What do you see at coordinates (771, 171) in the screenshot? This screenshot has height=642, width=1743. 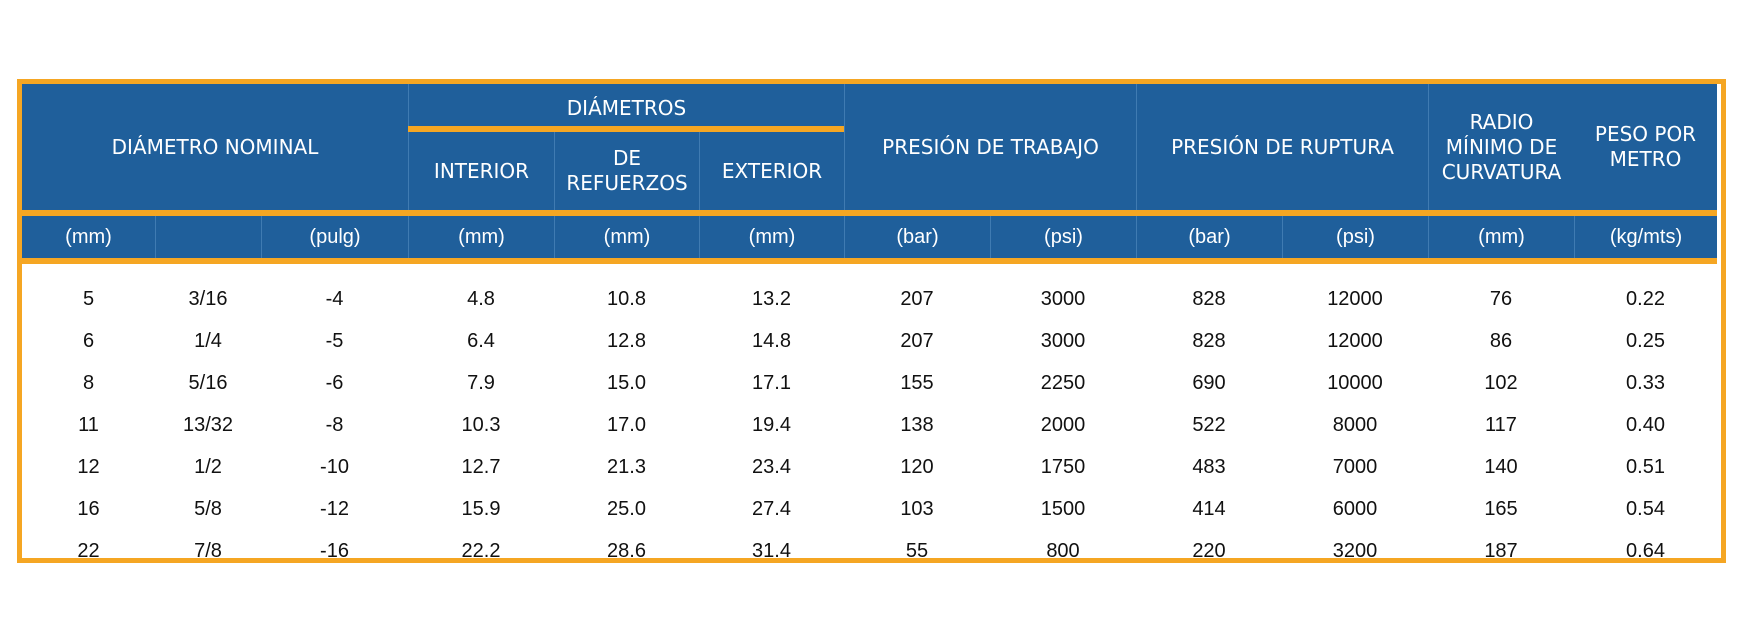 I see `header-exterior: EXTERIOR` at bounding box center [771, 171].